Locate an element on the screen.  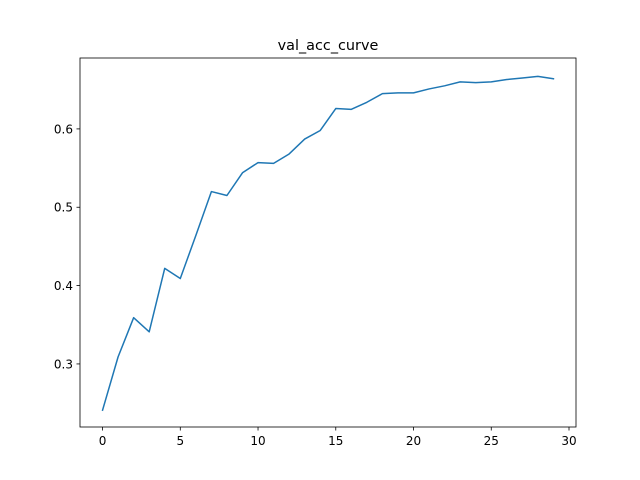
y-tick-label: 0.5 is located at coordinates (63, 208).